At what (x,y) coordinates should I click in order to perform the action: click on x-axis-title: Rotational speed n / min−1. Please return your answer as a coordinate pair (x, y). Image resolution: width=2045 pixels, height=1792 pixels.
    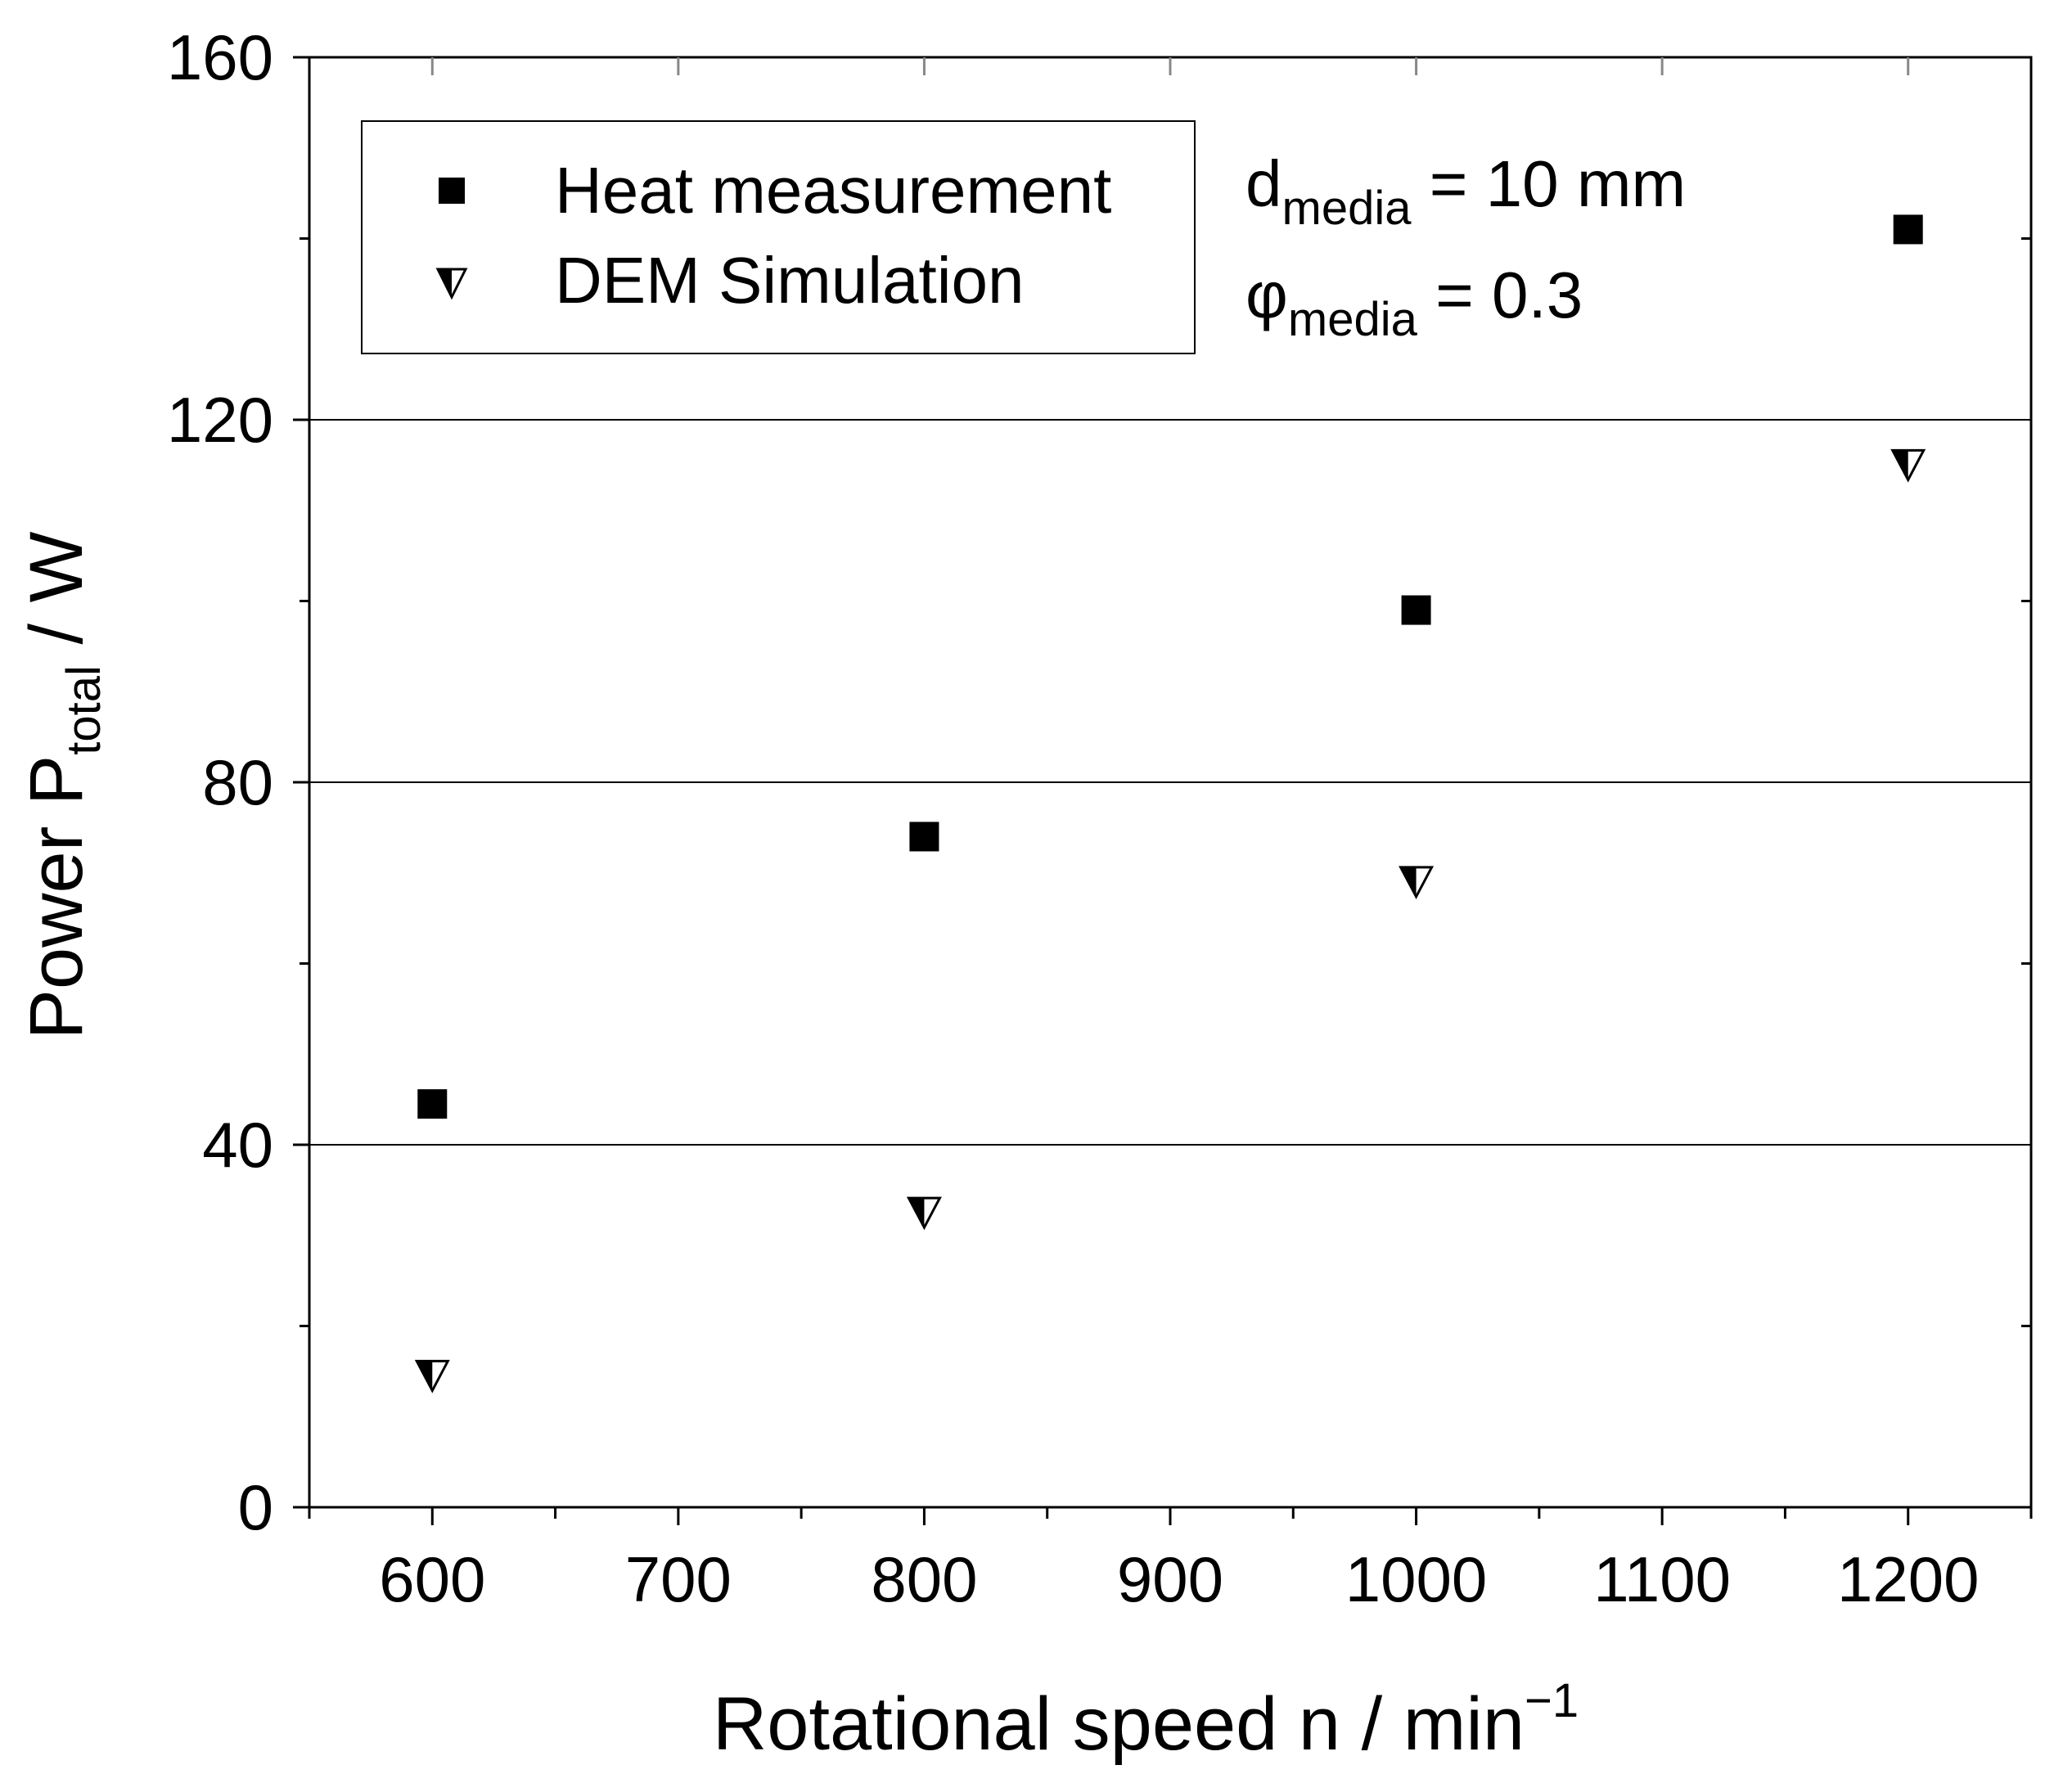
    Looking at the image, I should click on (1146, 1720).